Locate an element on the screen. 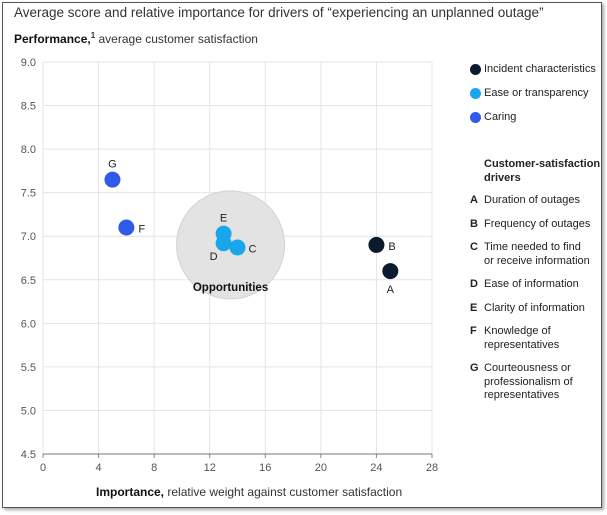 This screenshot has height=515, width=607. legend-label-incident: Incident characteristics is located at coordinates (540, 69).